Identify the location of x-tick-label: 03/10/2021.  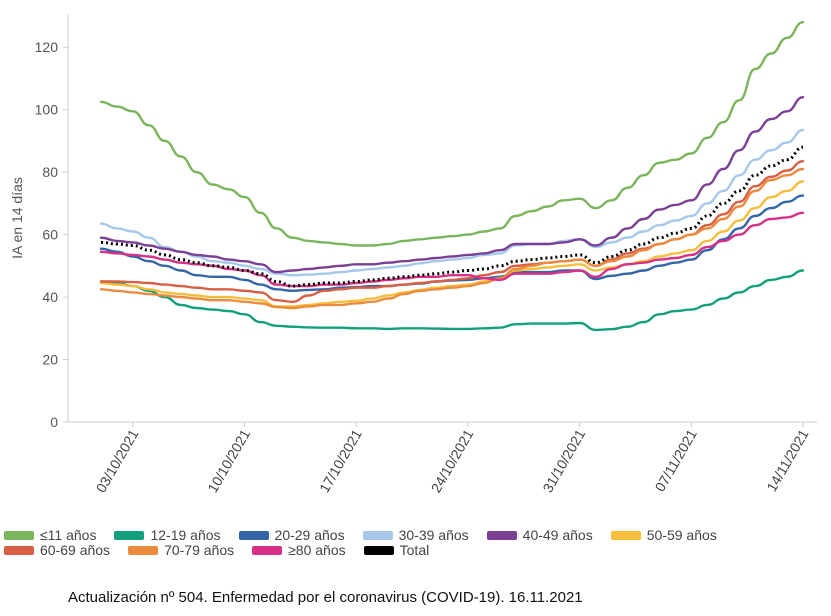
(117, 460).